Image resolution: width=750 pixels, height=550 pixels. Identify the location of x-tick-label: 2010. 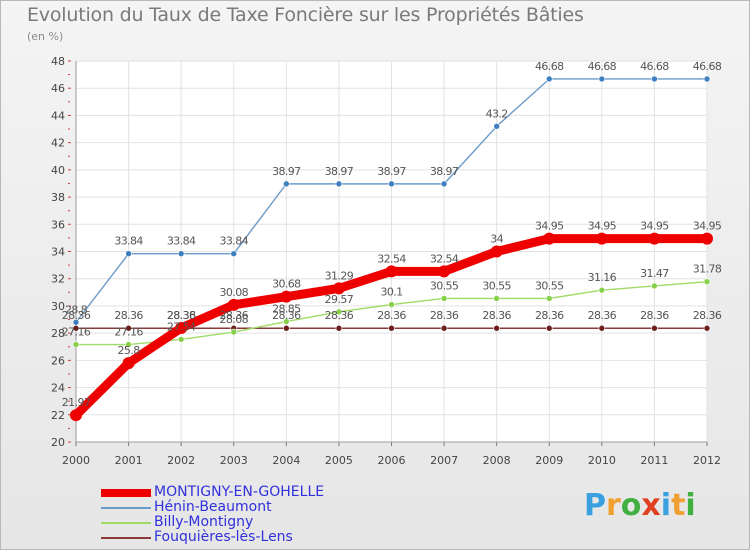
(602, 460).